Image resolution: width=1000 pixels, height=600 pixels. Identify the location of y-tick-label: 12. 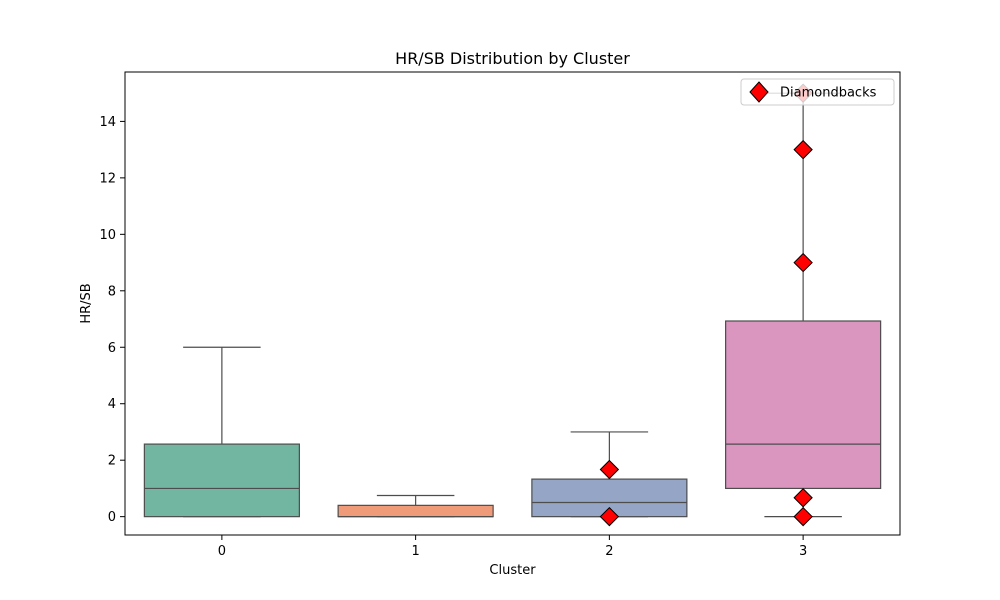
(107, 178).